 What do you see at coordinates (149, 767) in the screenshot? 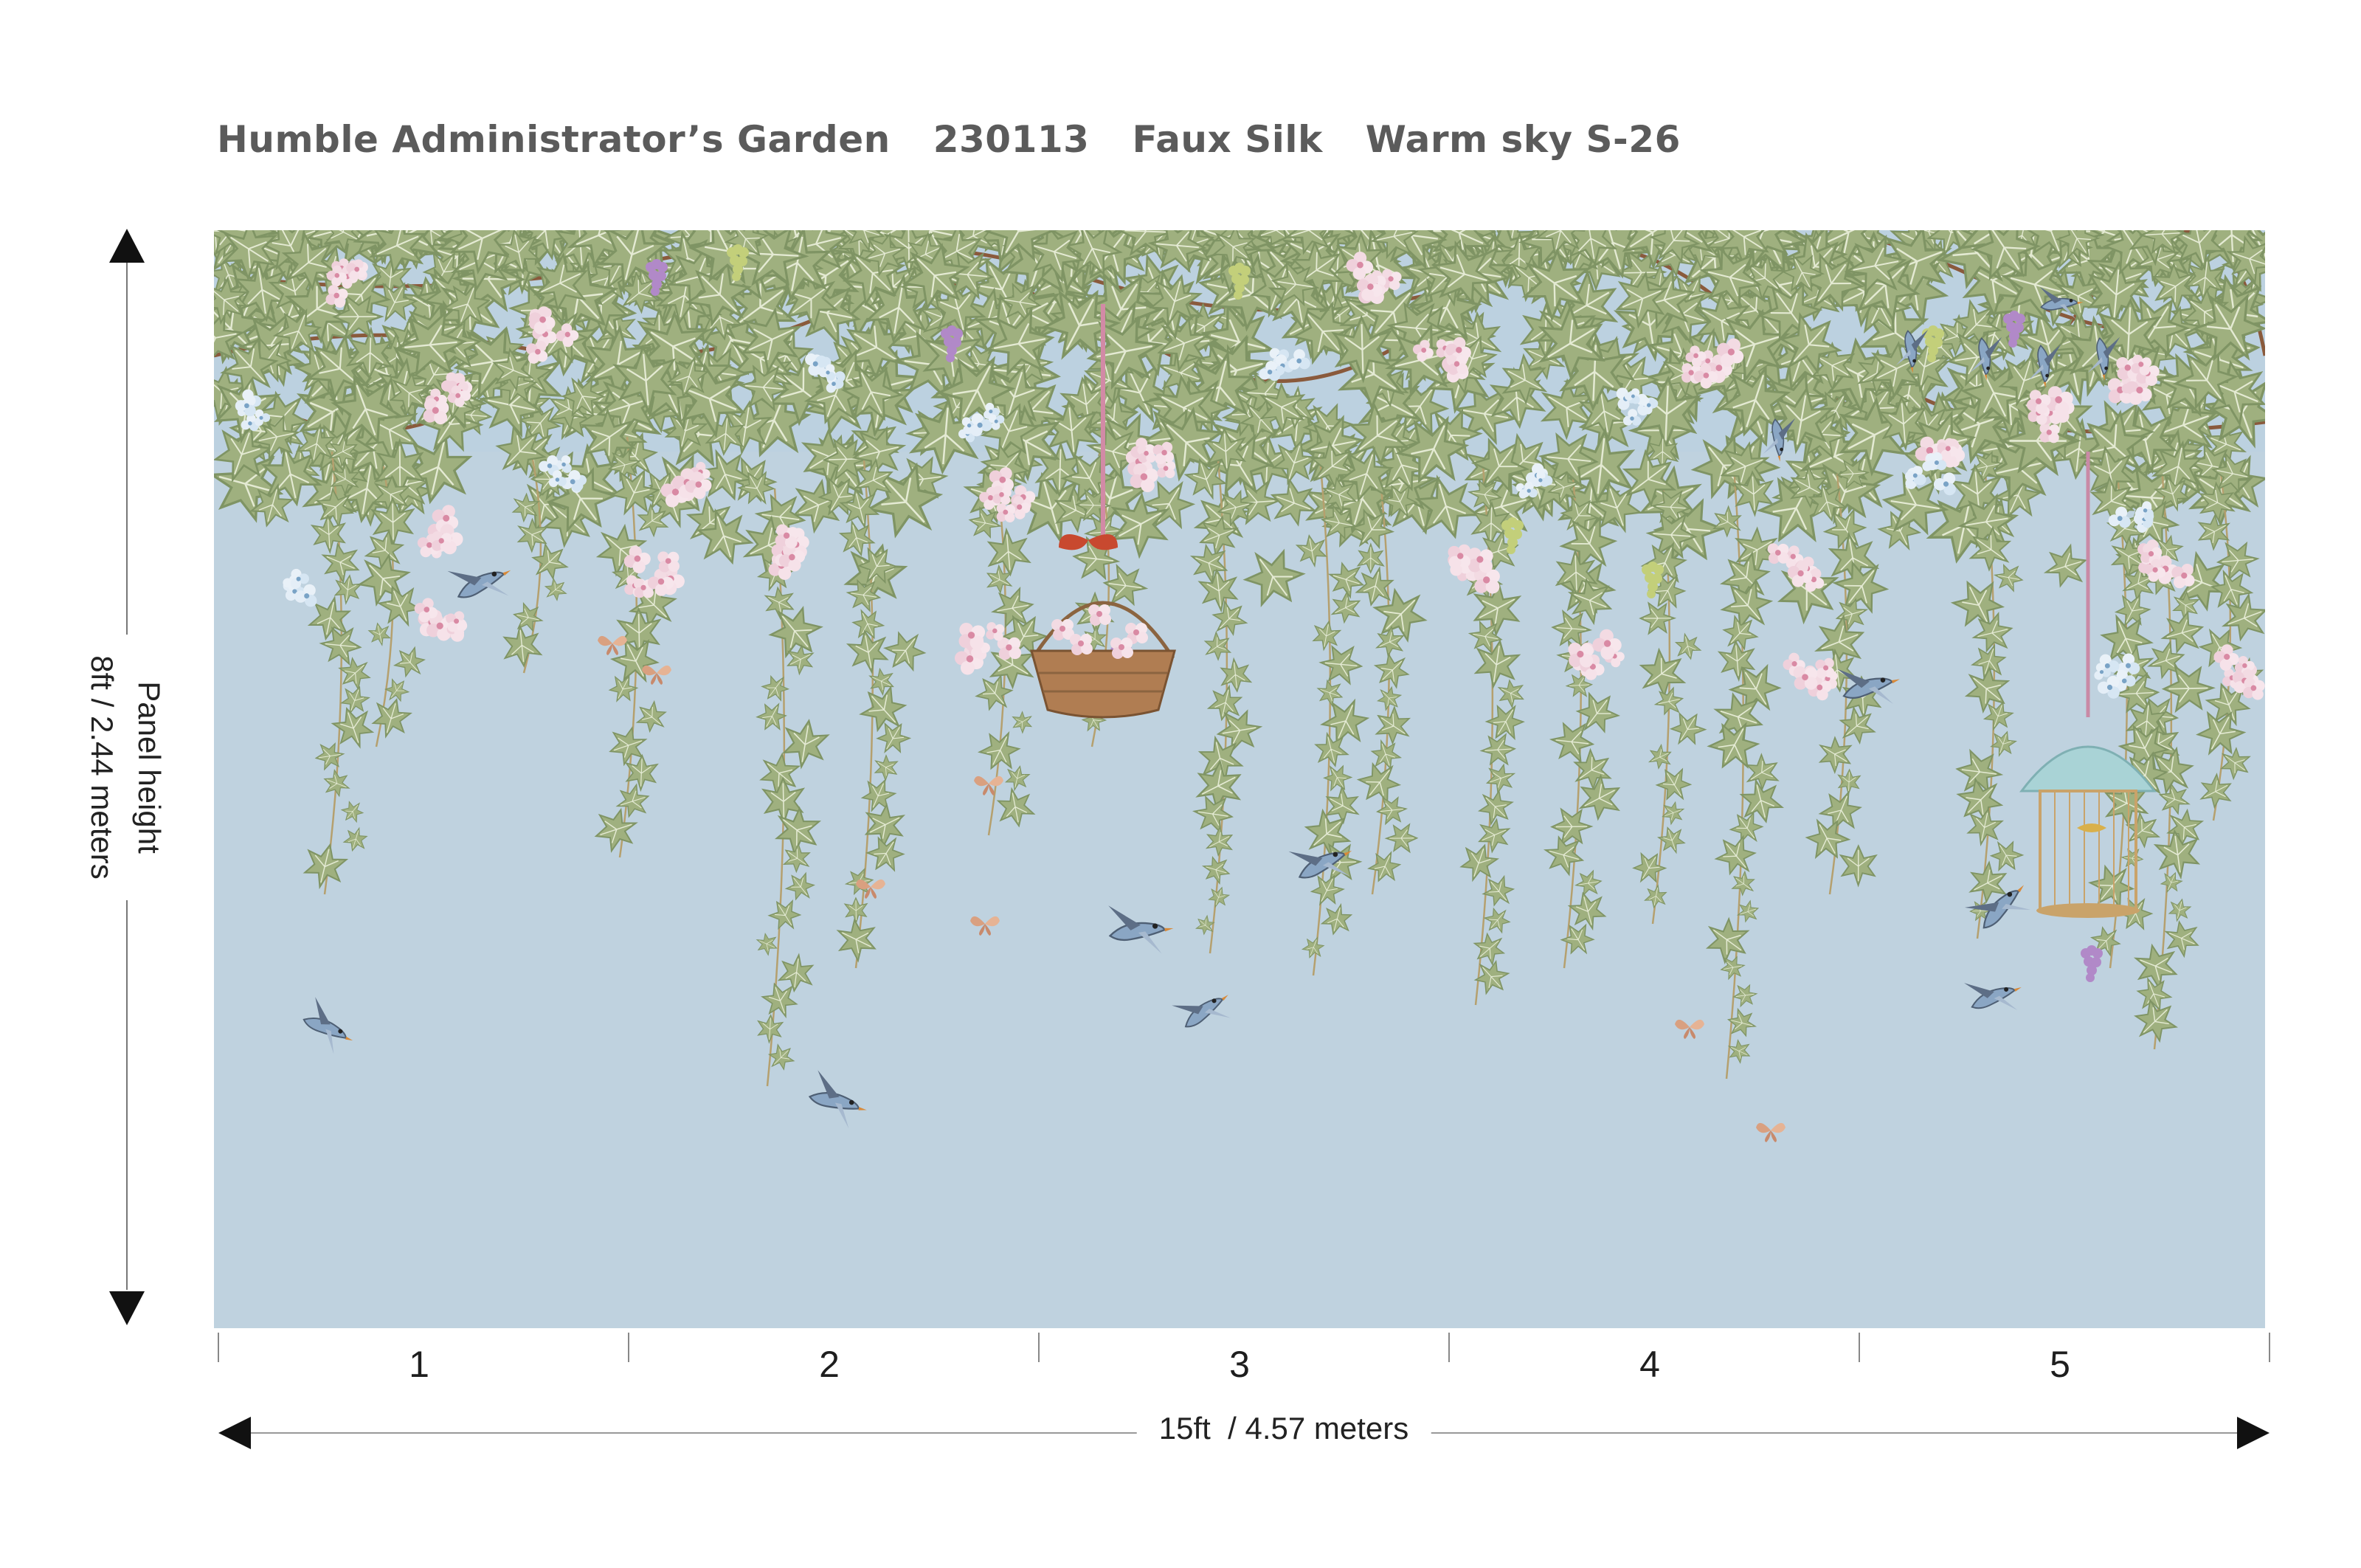
I see `height-label-title: Panel height` at bounding box center [149, 767].